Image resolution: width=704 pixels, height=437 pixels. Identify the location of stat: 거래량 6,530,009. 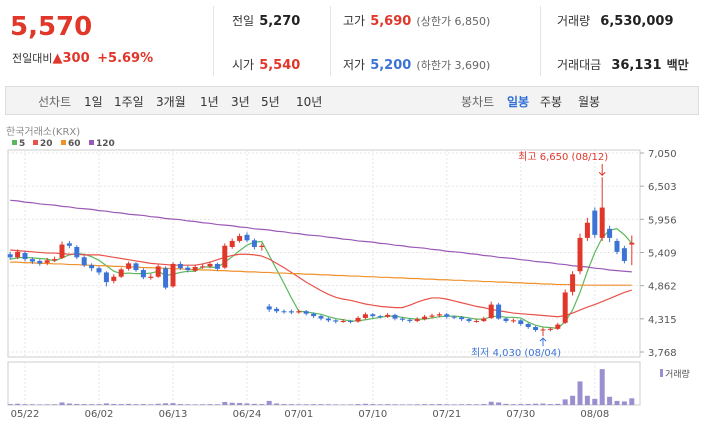
(615, 19).